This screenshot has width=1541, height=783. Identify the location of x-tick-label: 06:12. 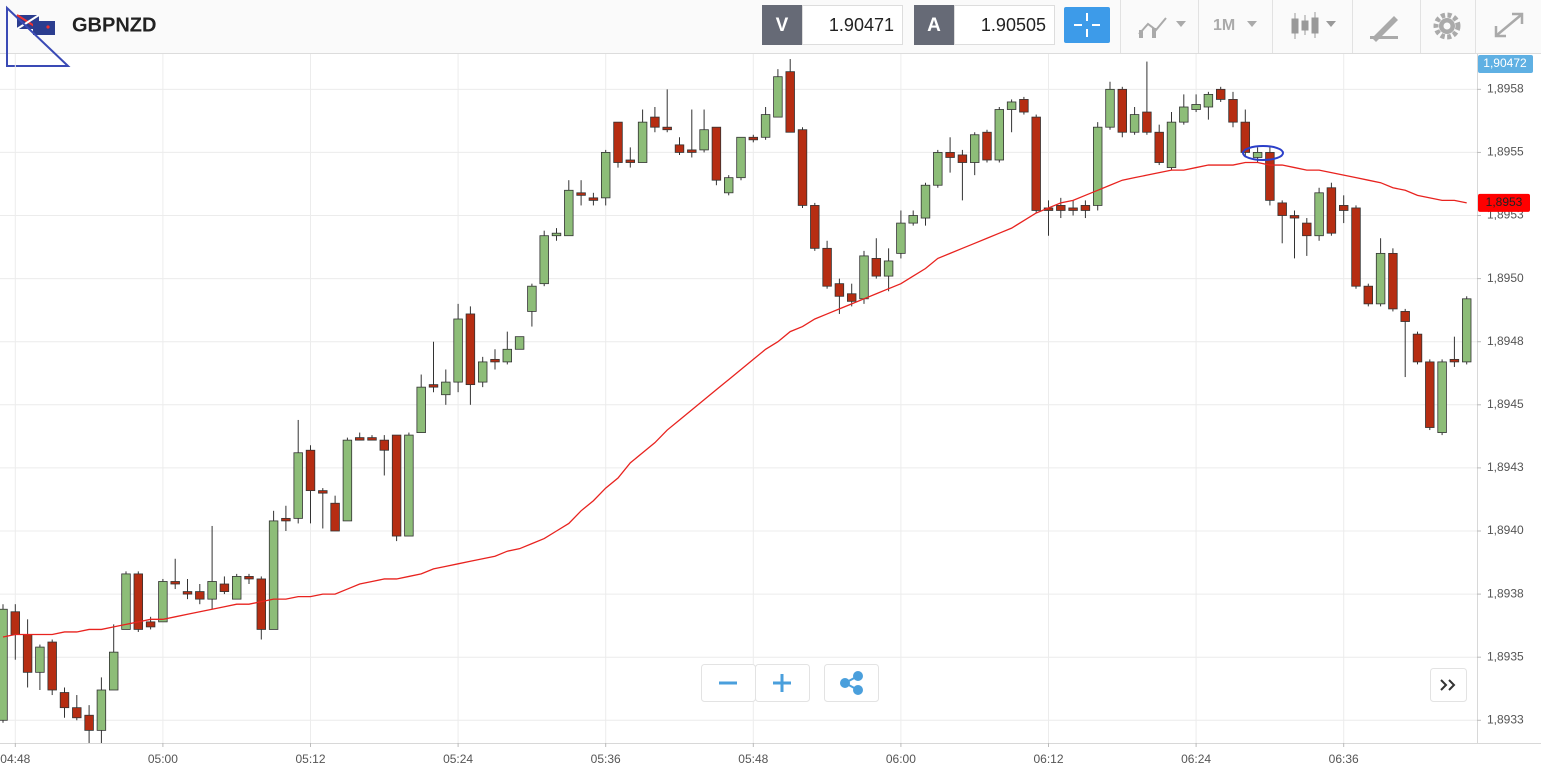
(1048, 759).